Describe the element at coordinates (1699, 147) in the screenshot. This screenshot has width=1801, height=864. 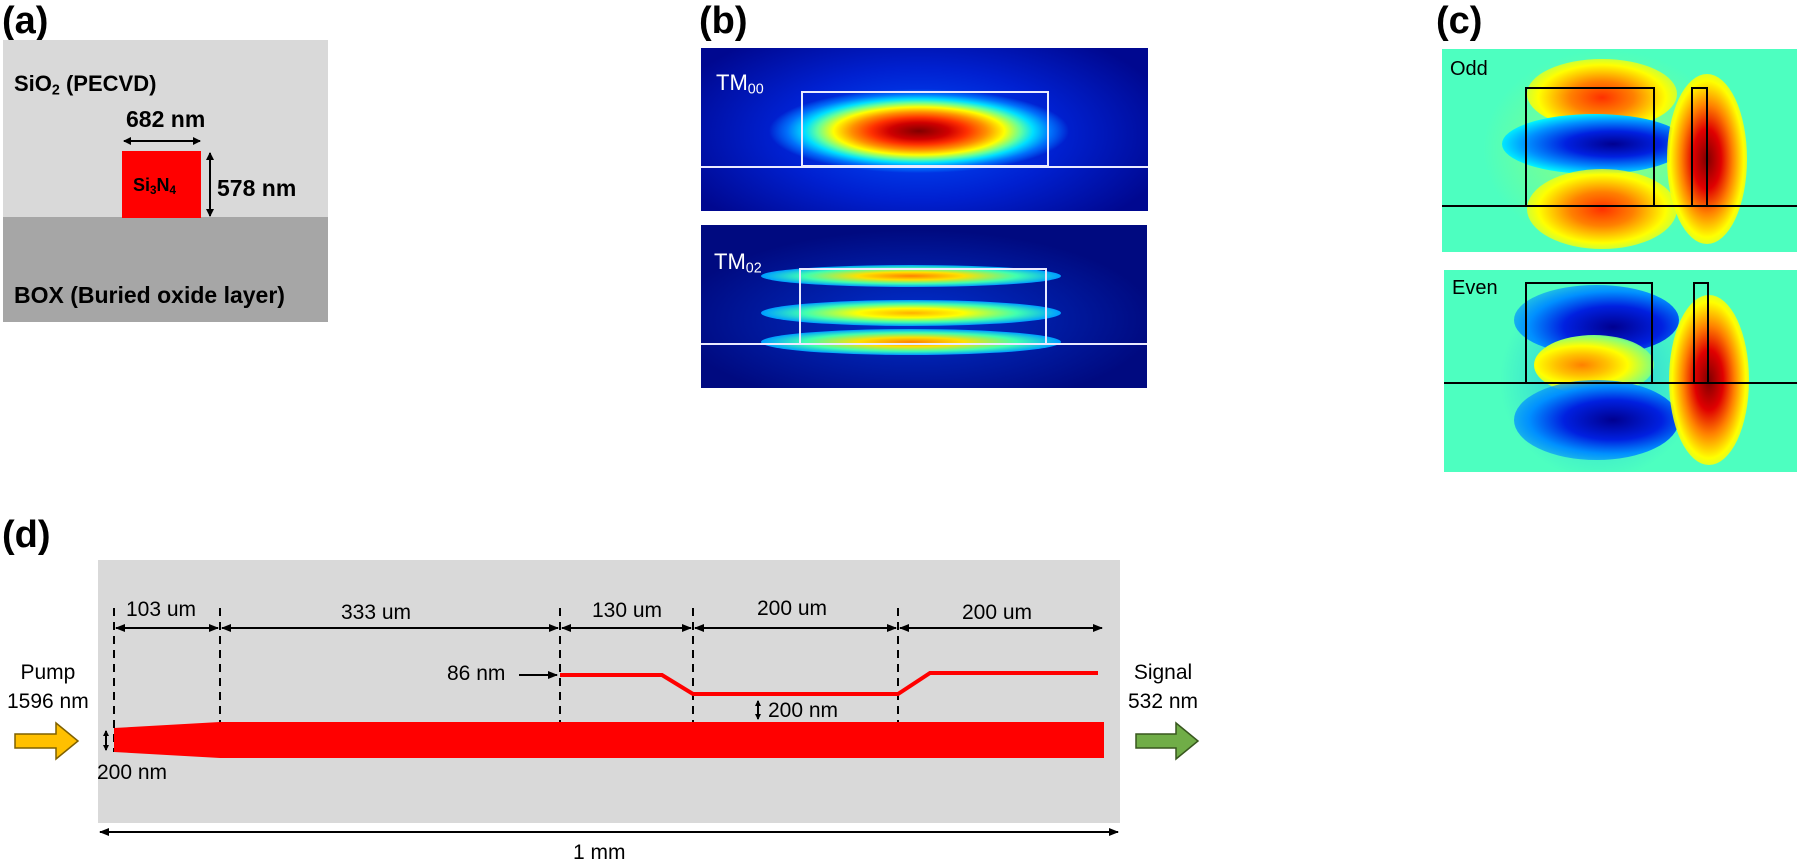
I see `odd-ring-outline` at that location.